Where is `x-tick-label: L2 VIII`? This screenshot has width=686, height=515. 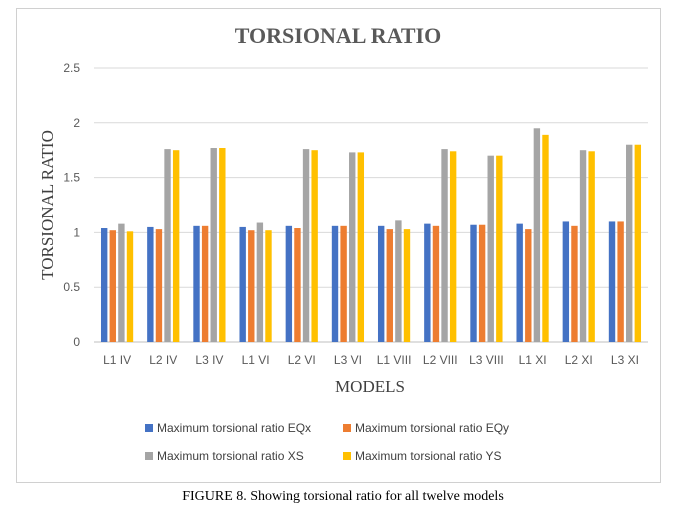
x-tick-label: L2 VIII is located at coordinates (440, 360).